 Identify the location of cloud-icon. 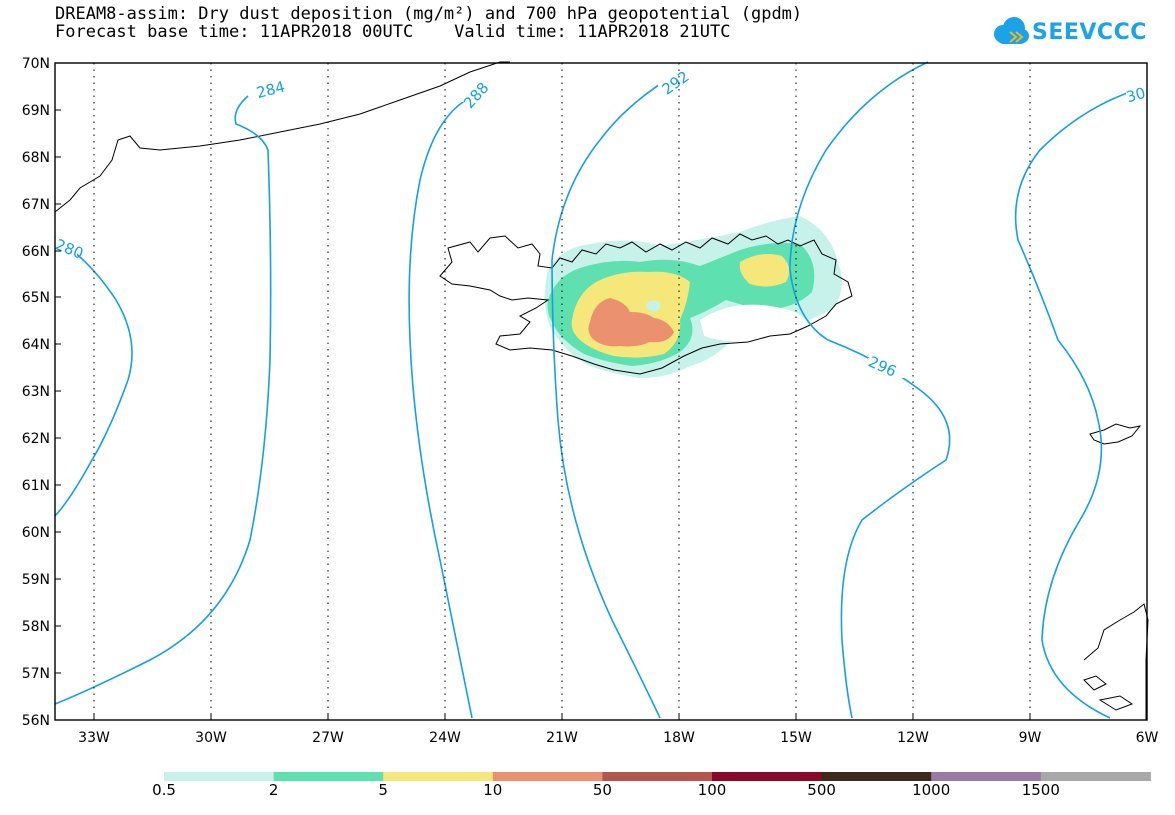
(1011, 30).